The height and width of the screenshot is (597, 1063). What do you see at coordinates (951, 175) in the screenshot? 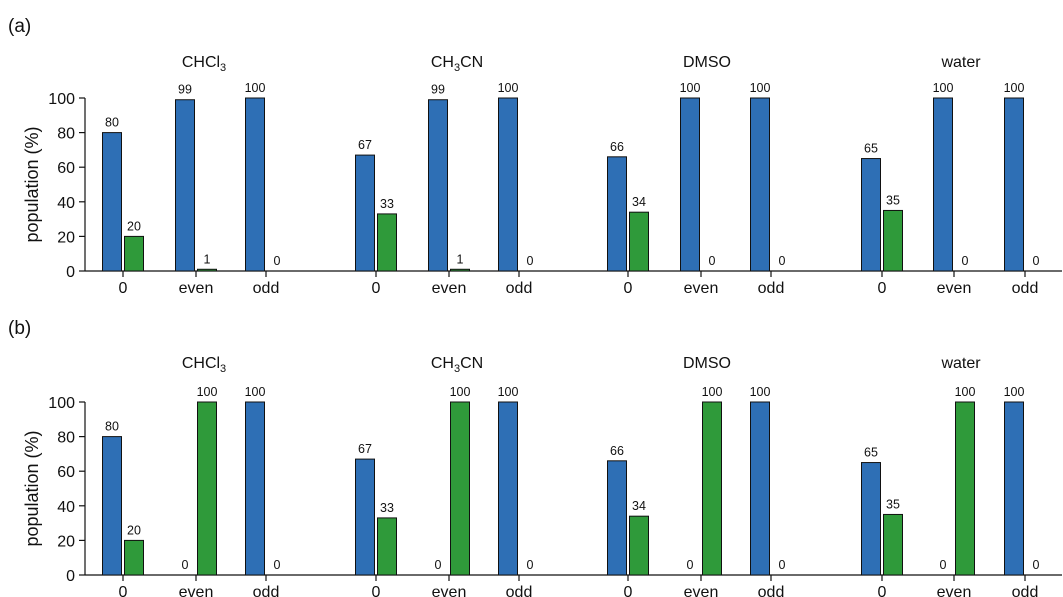
I see `solvent-group: water 0 65 35 even 100 0 odd 100 0` at bounding box center [951, 175].